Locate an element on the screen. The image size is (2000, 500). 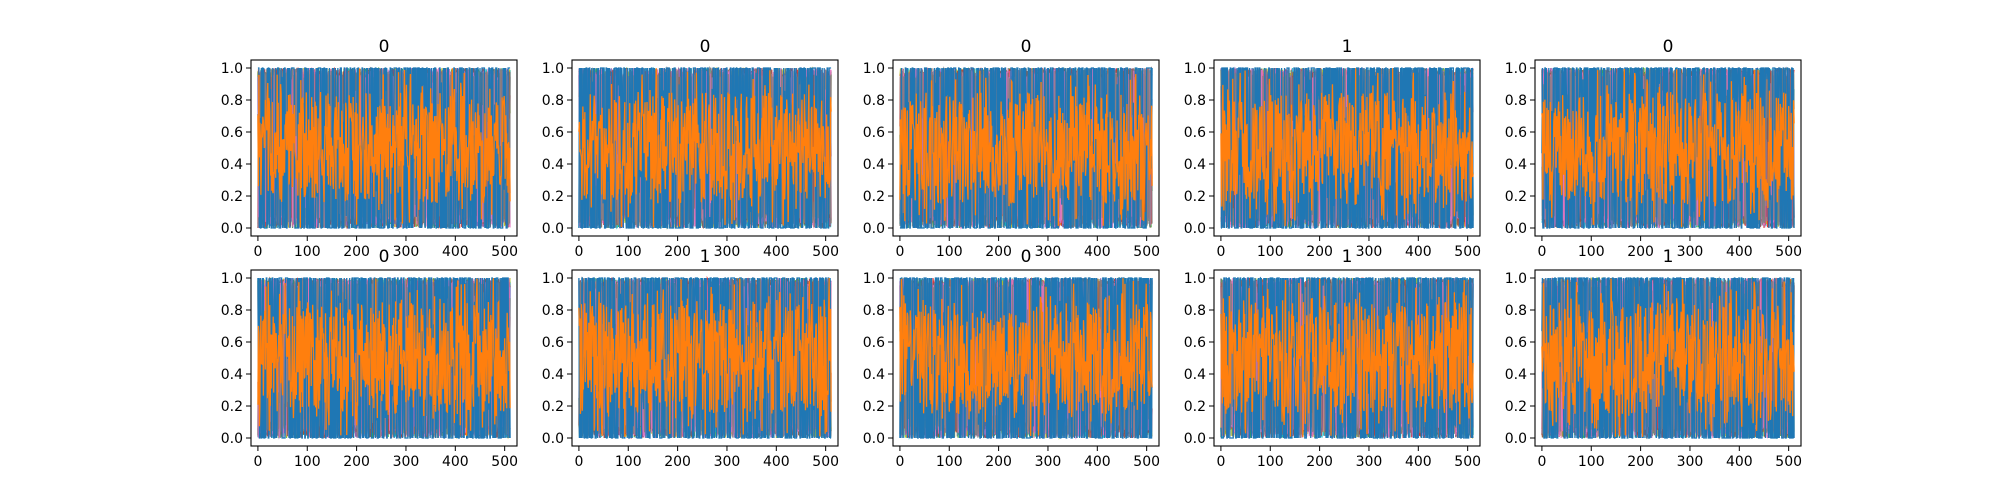
subplot-5: 0 100 200 300 400 500 0.0 0.2 0.4 0.6 0.8 1.0 0 is located at coordinates (1653, 148).